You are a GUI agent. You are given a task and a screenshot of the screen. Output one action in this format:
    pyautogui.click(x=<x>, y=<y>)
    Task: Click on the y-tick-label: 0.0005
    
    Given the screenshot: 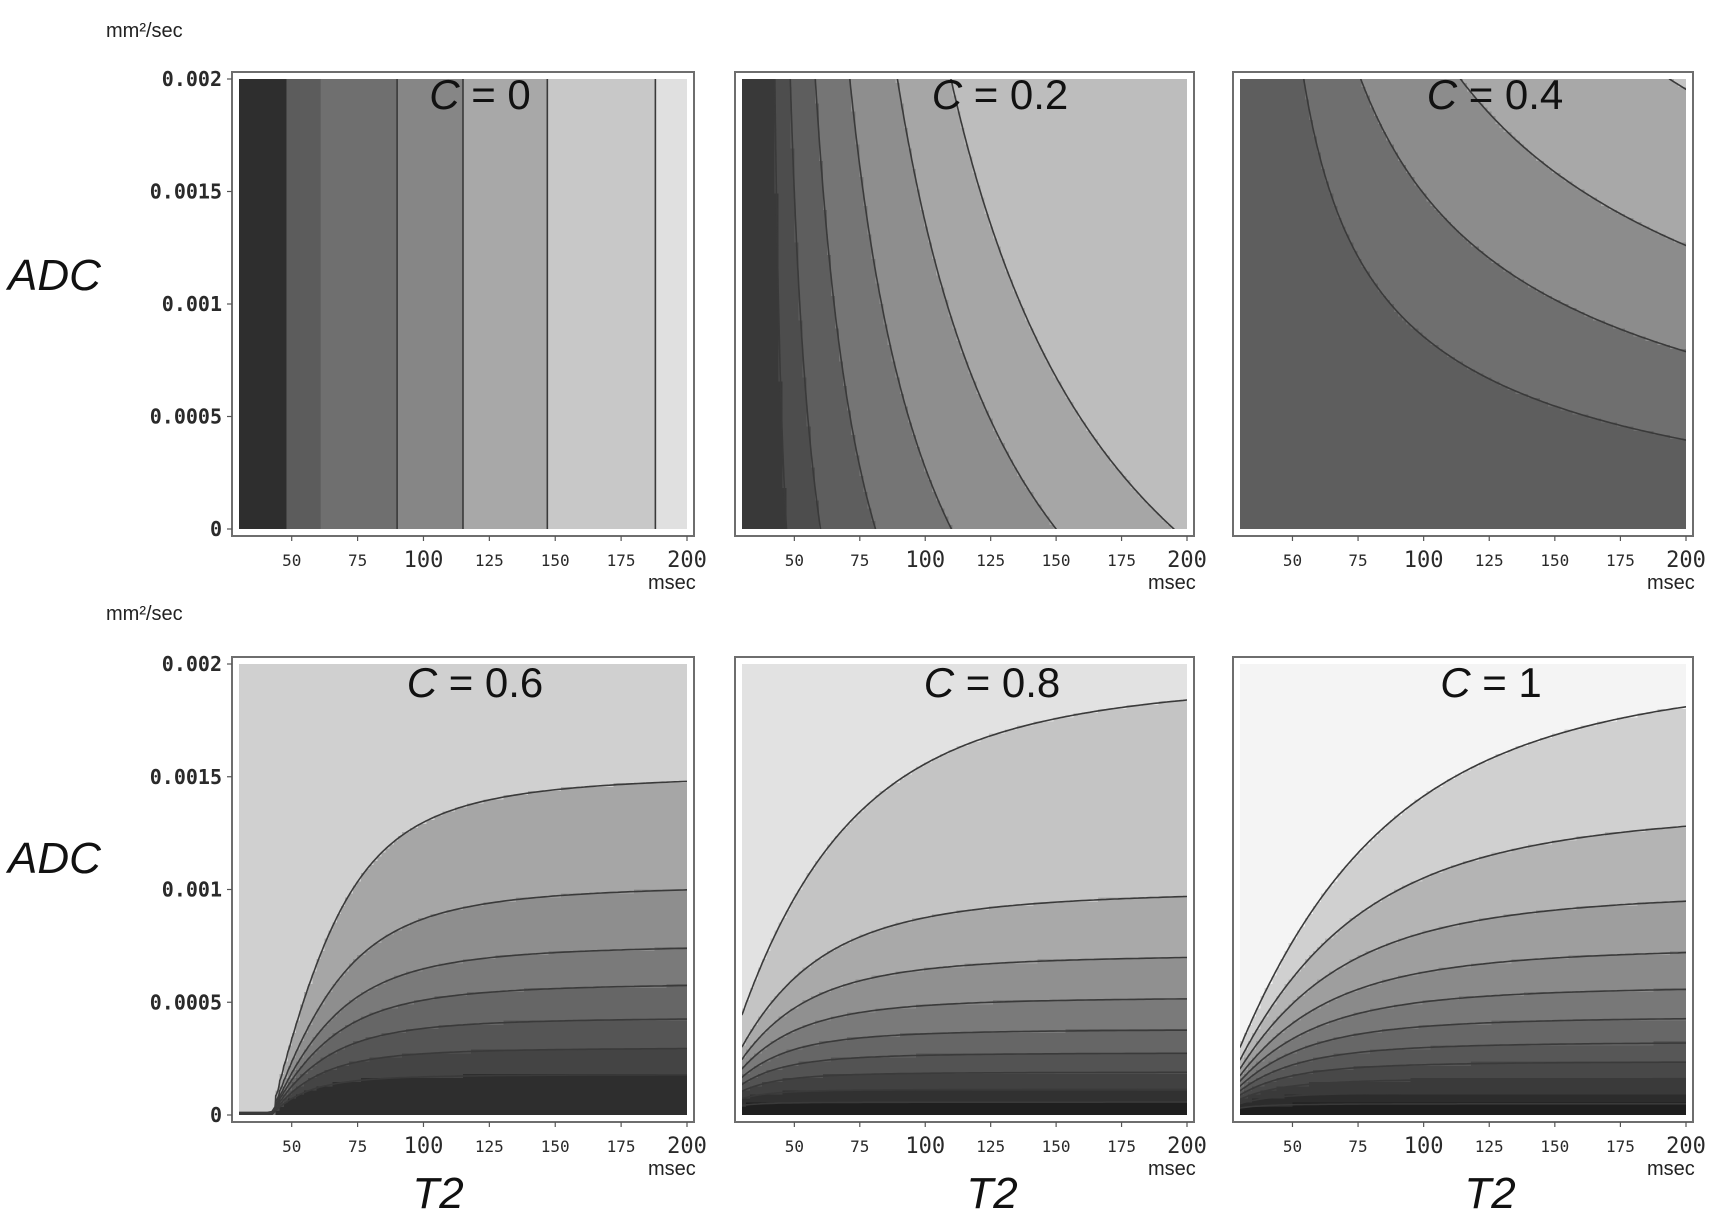 What is the action you would take?
    pyautogui.click(x=186, y=417)
    